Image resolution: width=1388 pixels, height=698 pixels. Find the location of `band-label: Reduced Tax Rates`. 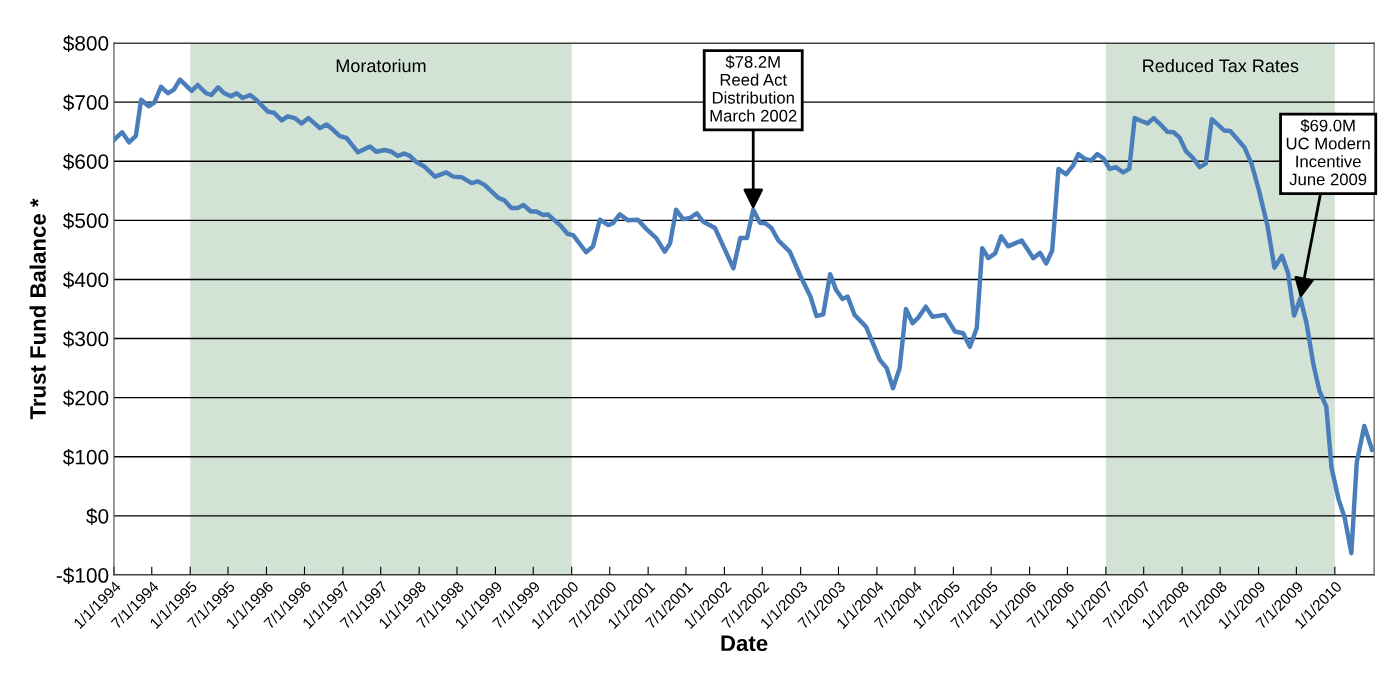

band-label: Reduced Tax Rates is located at coordinates (1221, 65).